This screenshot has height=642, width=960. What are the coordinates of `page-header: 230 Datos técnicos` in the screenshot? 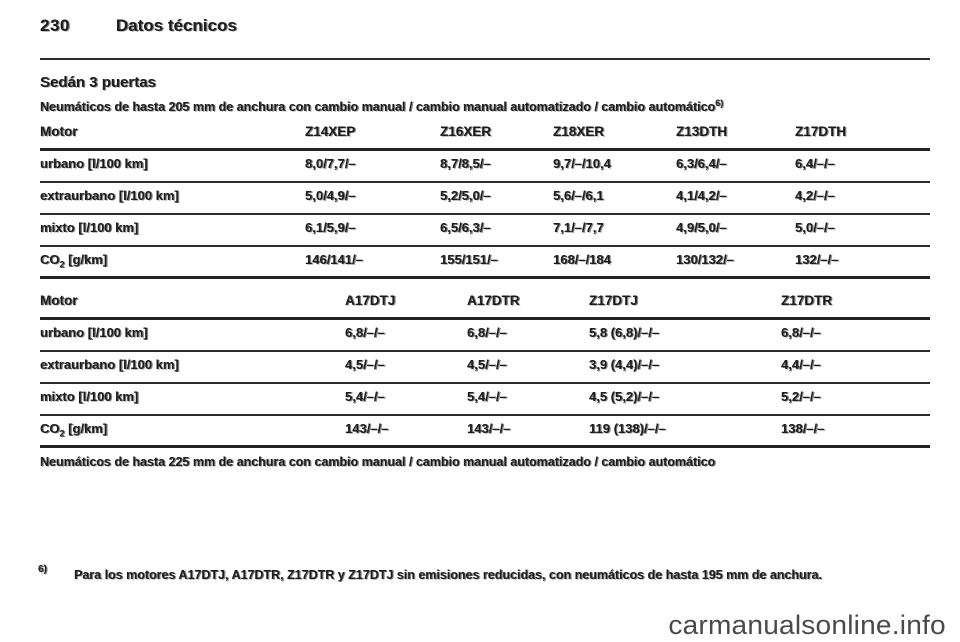 It's located at (138, 26).